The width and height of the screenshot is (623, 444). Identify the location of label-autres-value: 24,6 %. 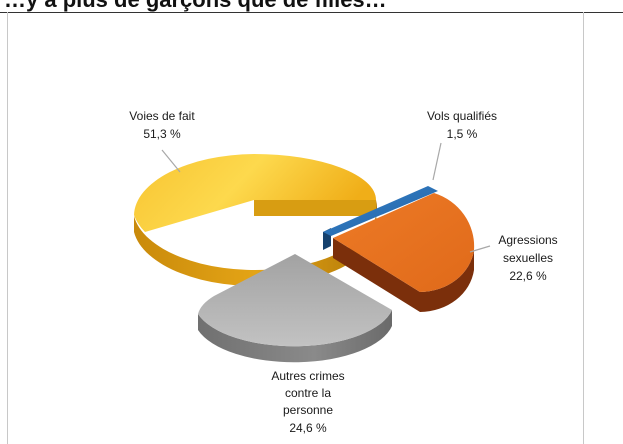
(308, 428).